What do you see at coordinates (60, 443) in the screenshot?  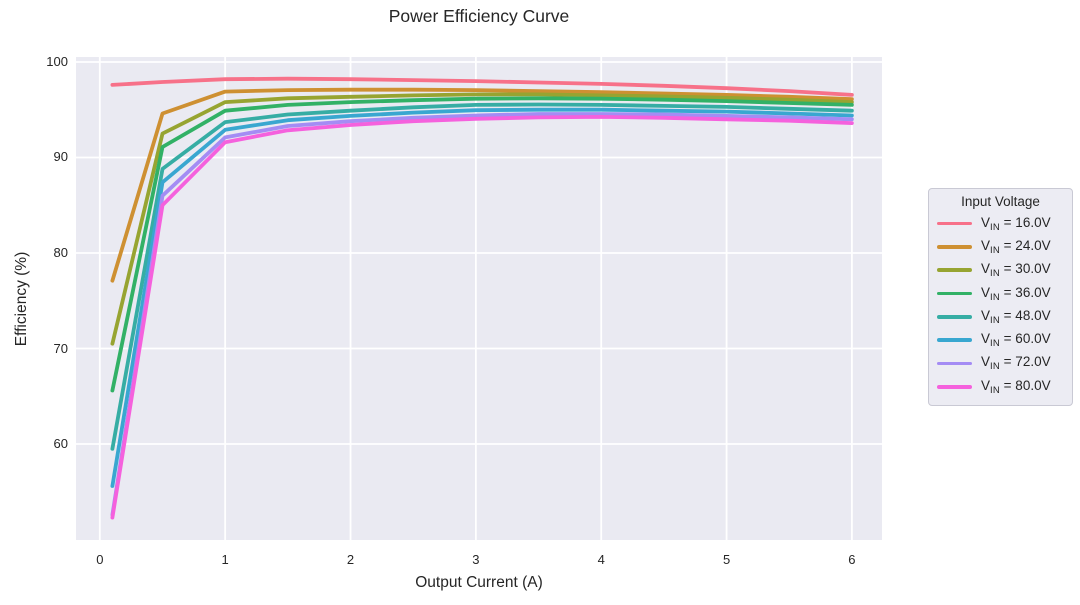 I see `y-tick-label: 60` at bounding box center [60, 443].